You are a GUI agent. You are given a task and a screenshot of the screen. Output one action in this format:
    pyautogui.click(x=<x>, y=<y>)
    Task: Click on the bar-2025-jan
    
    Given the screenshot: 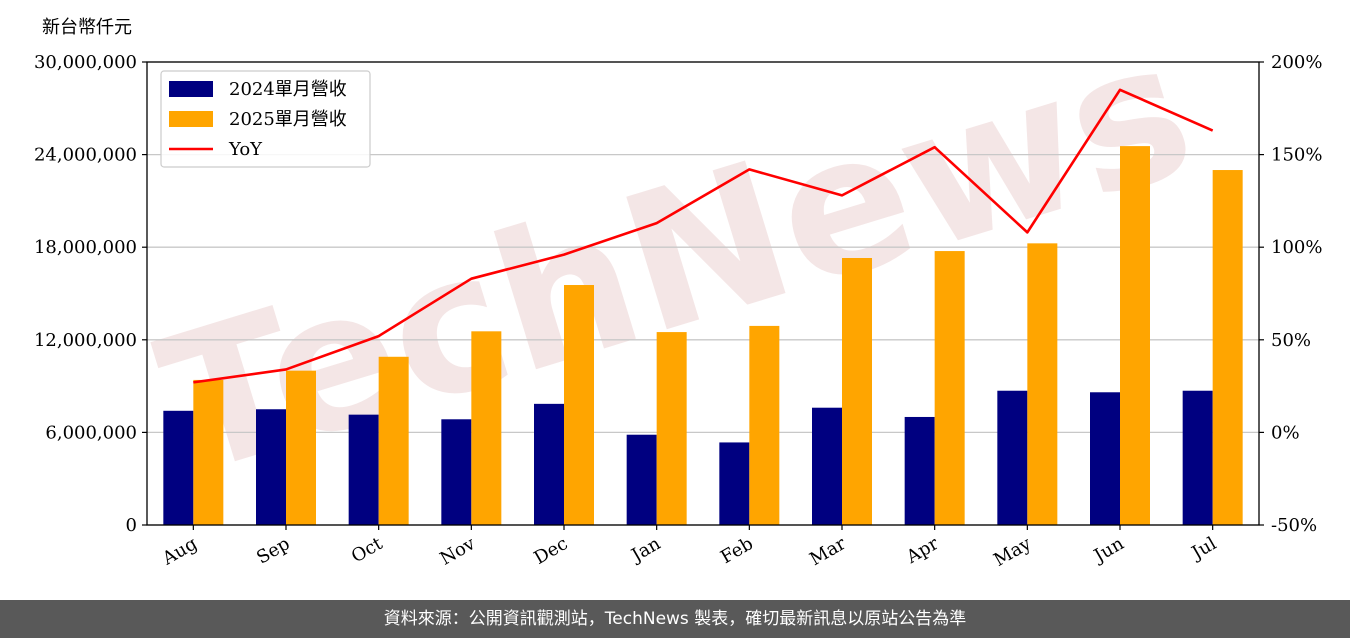 What is the action you would take?
    pyautogui.click(x=671, y=428)
    